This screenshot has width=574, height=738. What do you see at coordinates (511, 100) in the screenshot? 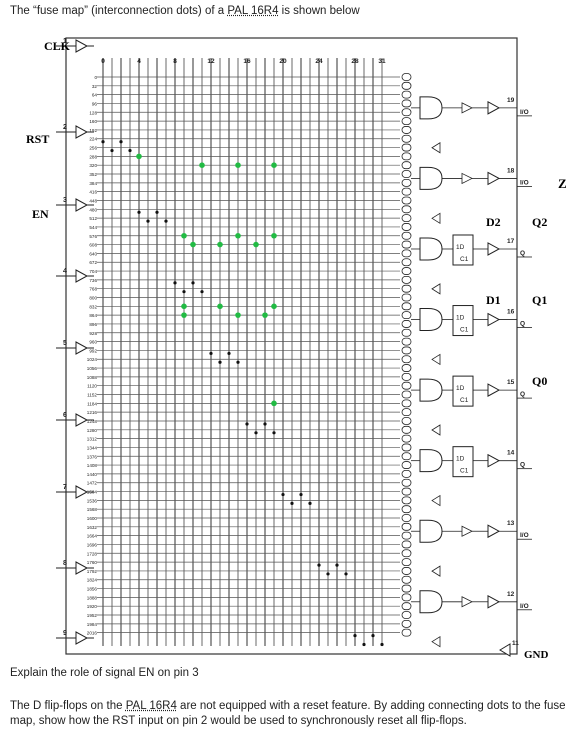
I see `output-pin-number: 19` at bounding box center [511, 100].